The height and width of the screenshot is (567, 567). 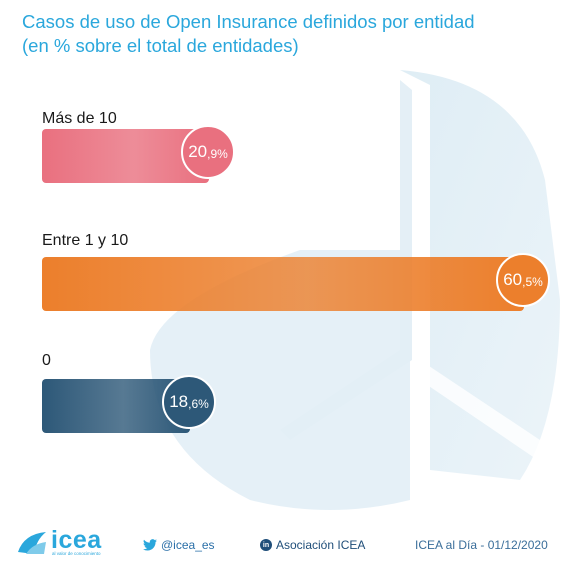 I want to click on category-label: Más de 10, so click(x=79, y=118).